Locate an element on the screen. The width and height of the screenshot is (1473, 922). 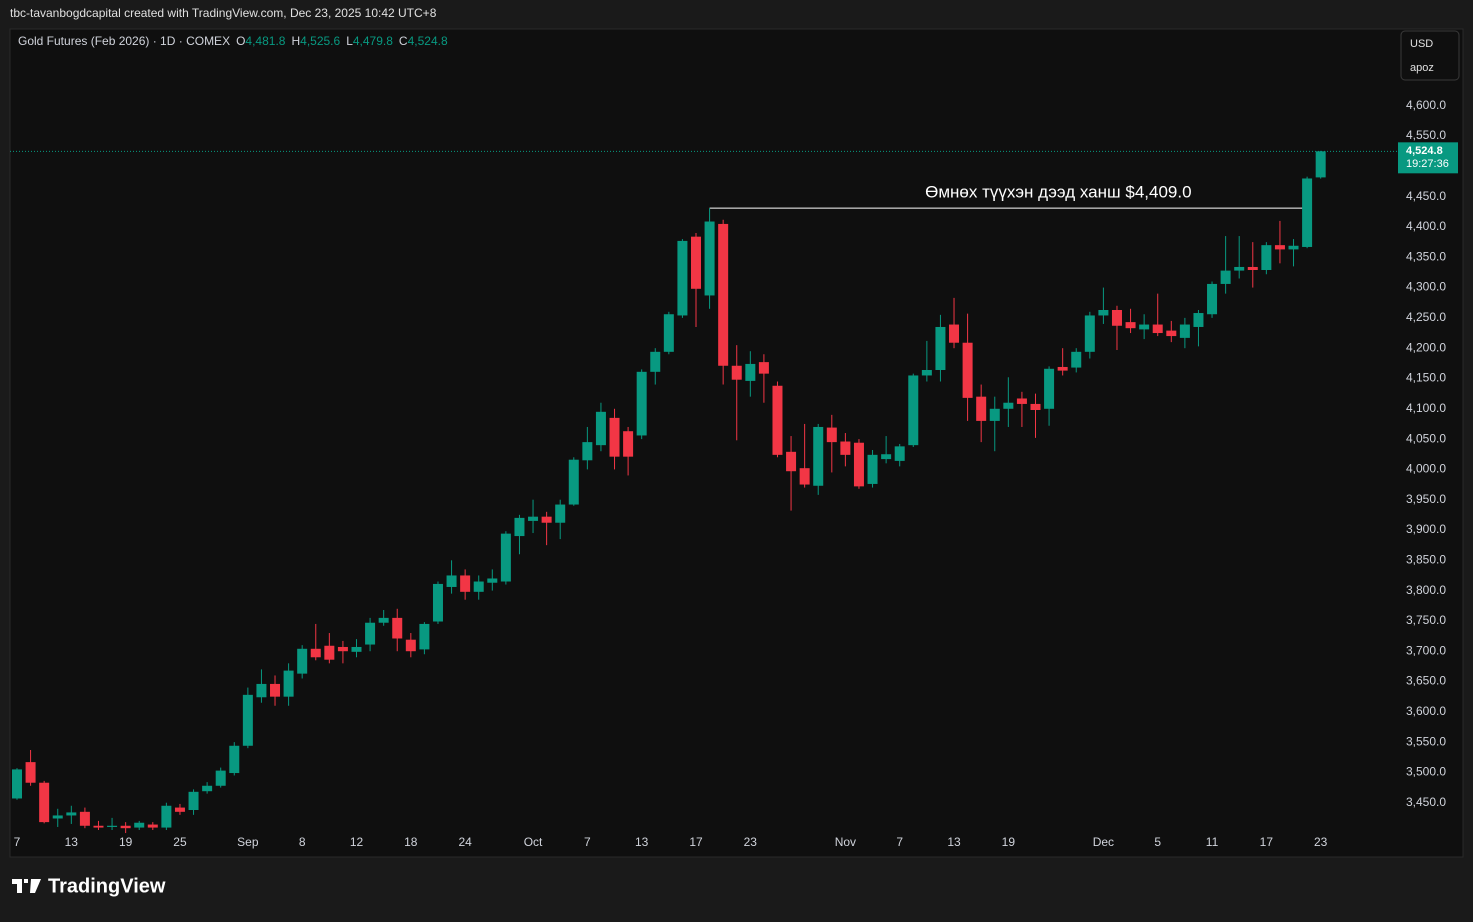
x-tick-label: 18 is located at coordinates (411, 842).